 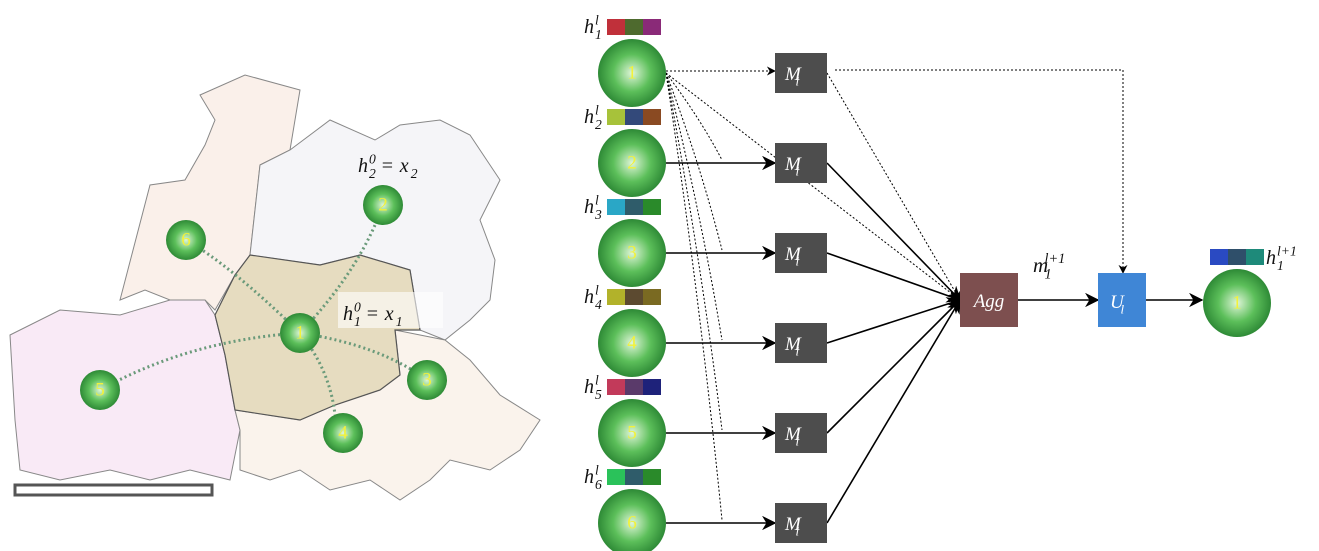 I want to click on aggregate-box, so click(x=989, y=300).